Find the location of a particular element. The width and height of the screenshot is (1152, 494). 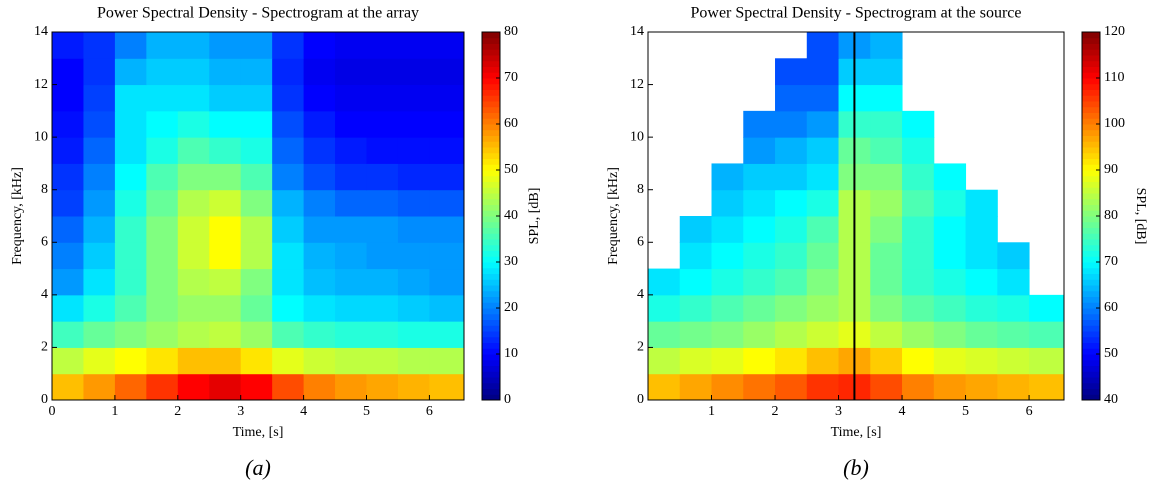

colorbar-tick-label: 80 is located at coordinates (1111, 215).